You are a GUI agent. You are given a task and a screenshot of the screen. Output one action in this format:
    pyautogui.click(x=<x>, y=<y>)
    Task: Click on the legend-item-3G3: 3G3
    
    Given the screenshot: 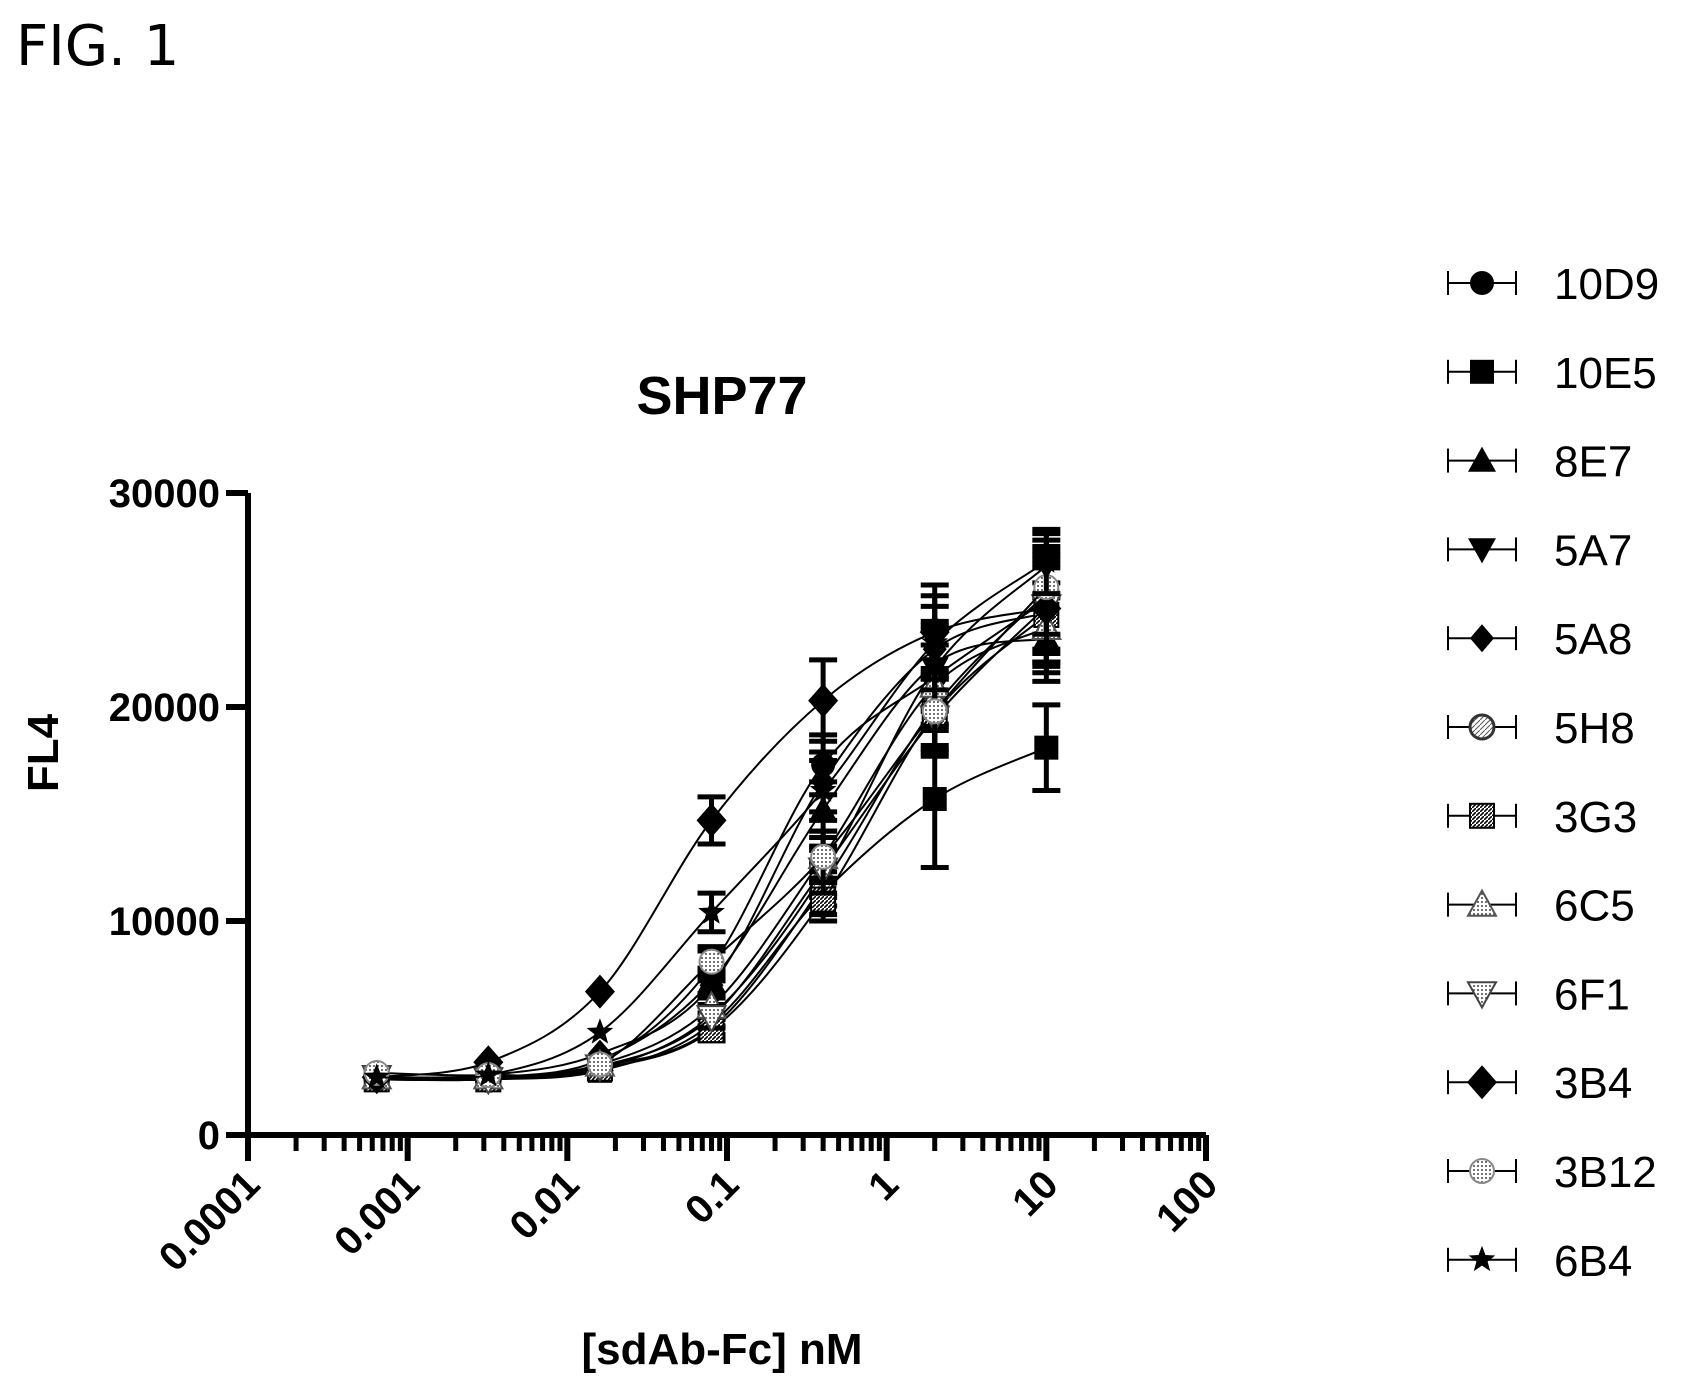 What is the action you would take?
    pyautogui.click(x=1542, y=817)
    